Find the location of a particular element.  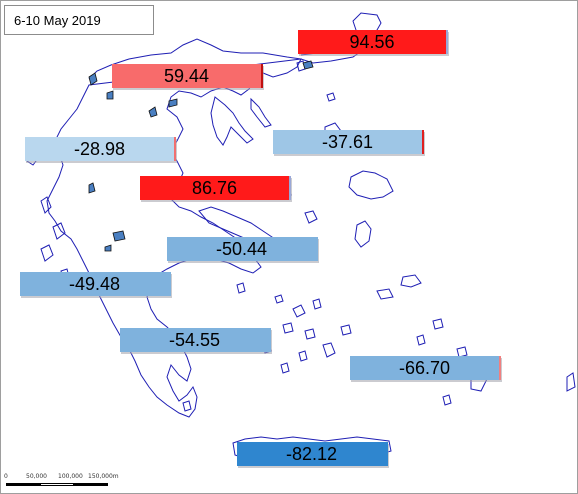

lake-vegoritida is located at coordinates (153, 112).